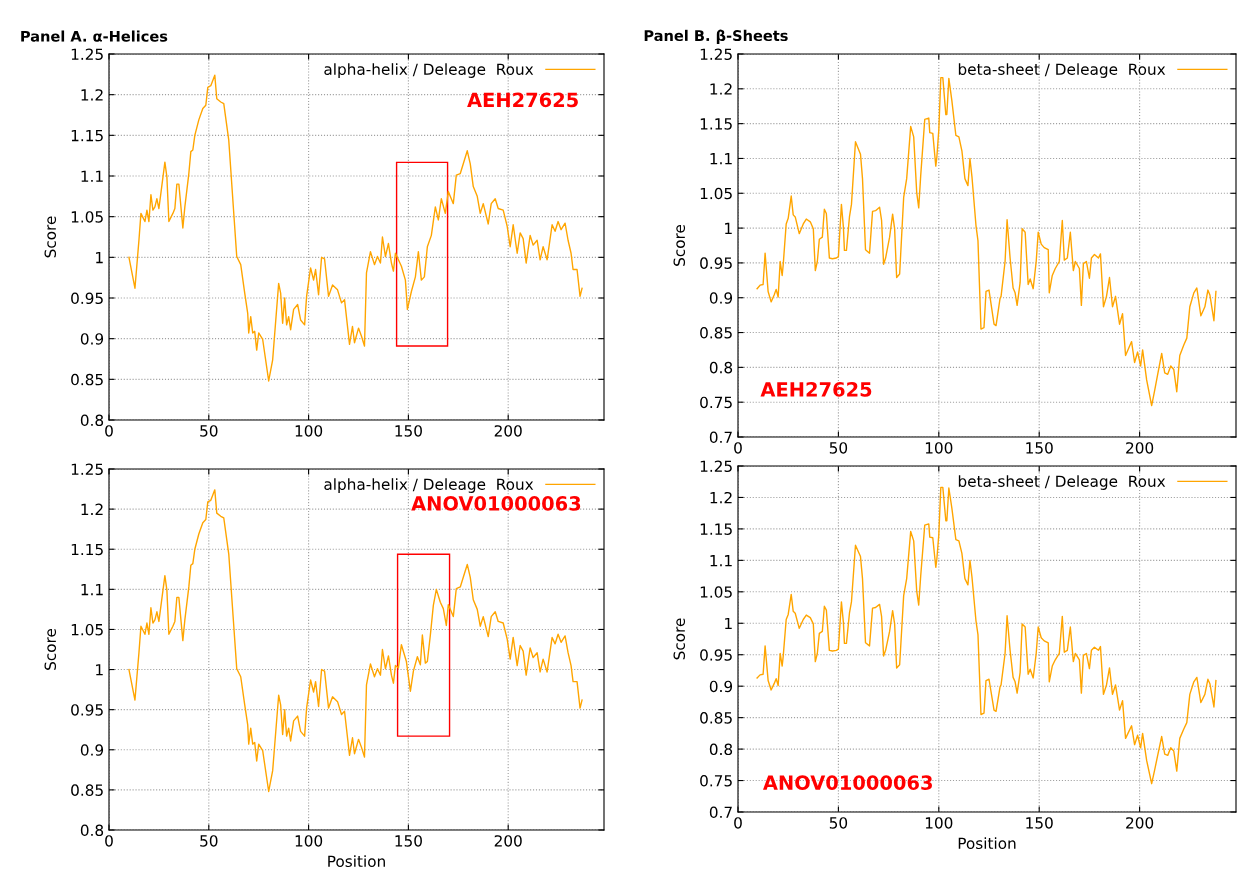  Describe the element at coordinates (94, 36) in the screenshot. I see `chart-title: Panel A. α-Helices` at that location.